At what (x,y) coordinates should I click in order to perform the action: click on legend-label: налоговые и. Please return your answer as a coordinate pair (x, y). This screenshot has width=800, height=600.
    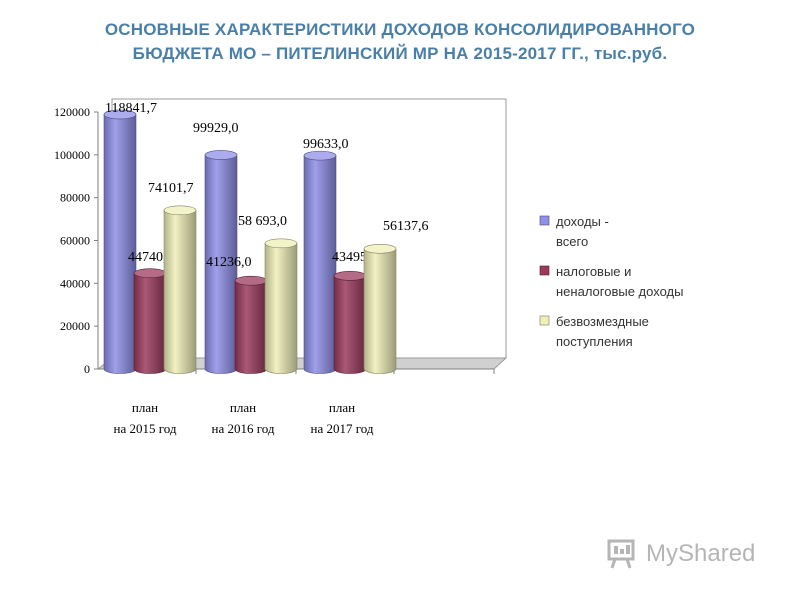
    Looking at the image, I should click on (593, 271).